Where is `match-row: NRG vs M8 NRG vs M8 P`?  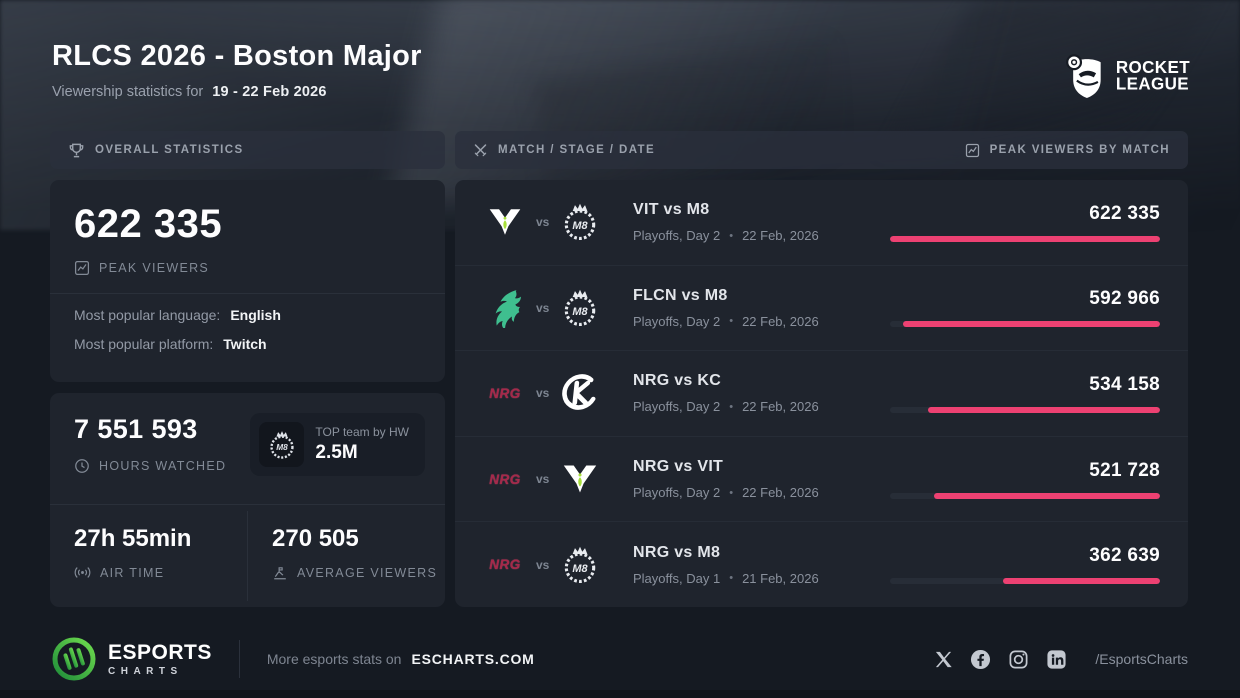 match-row: NRG vs M8 NRG vs M8 P is located at coordinates (821, 564).